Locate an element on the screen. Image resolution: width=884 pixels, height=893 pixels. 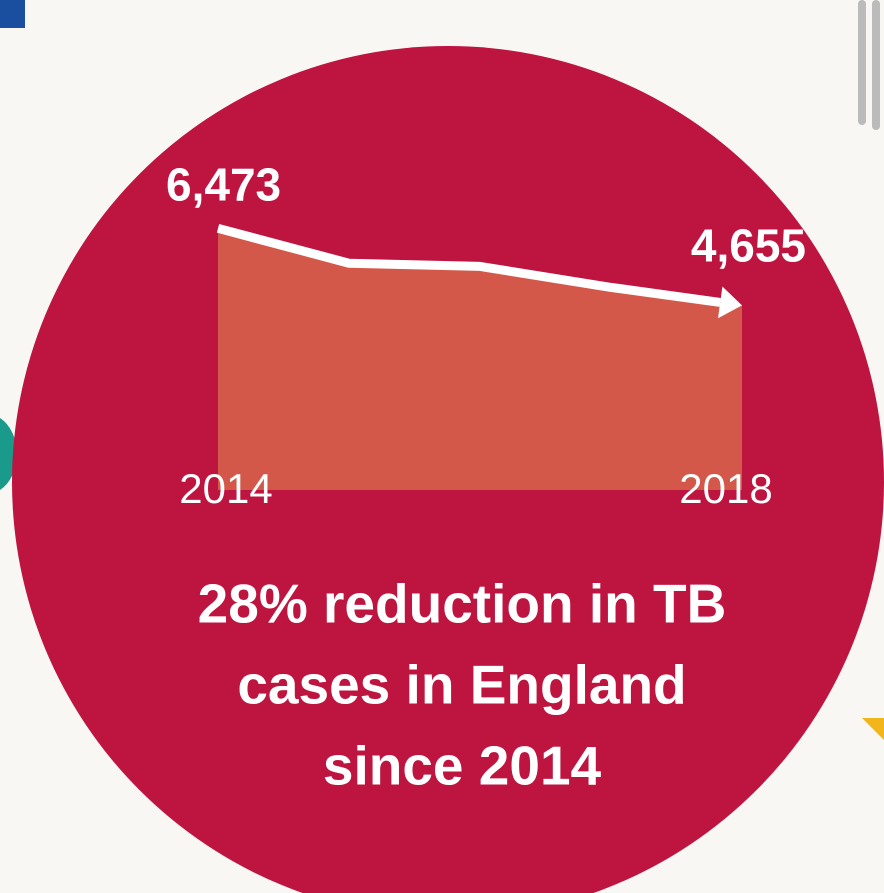
value-label: 4,655 is located at coordinates (748, 246).